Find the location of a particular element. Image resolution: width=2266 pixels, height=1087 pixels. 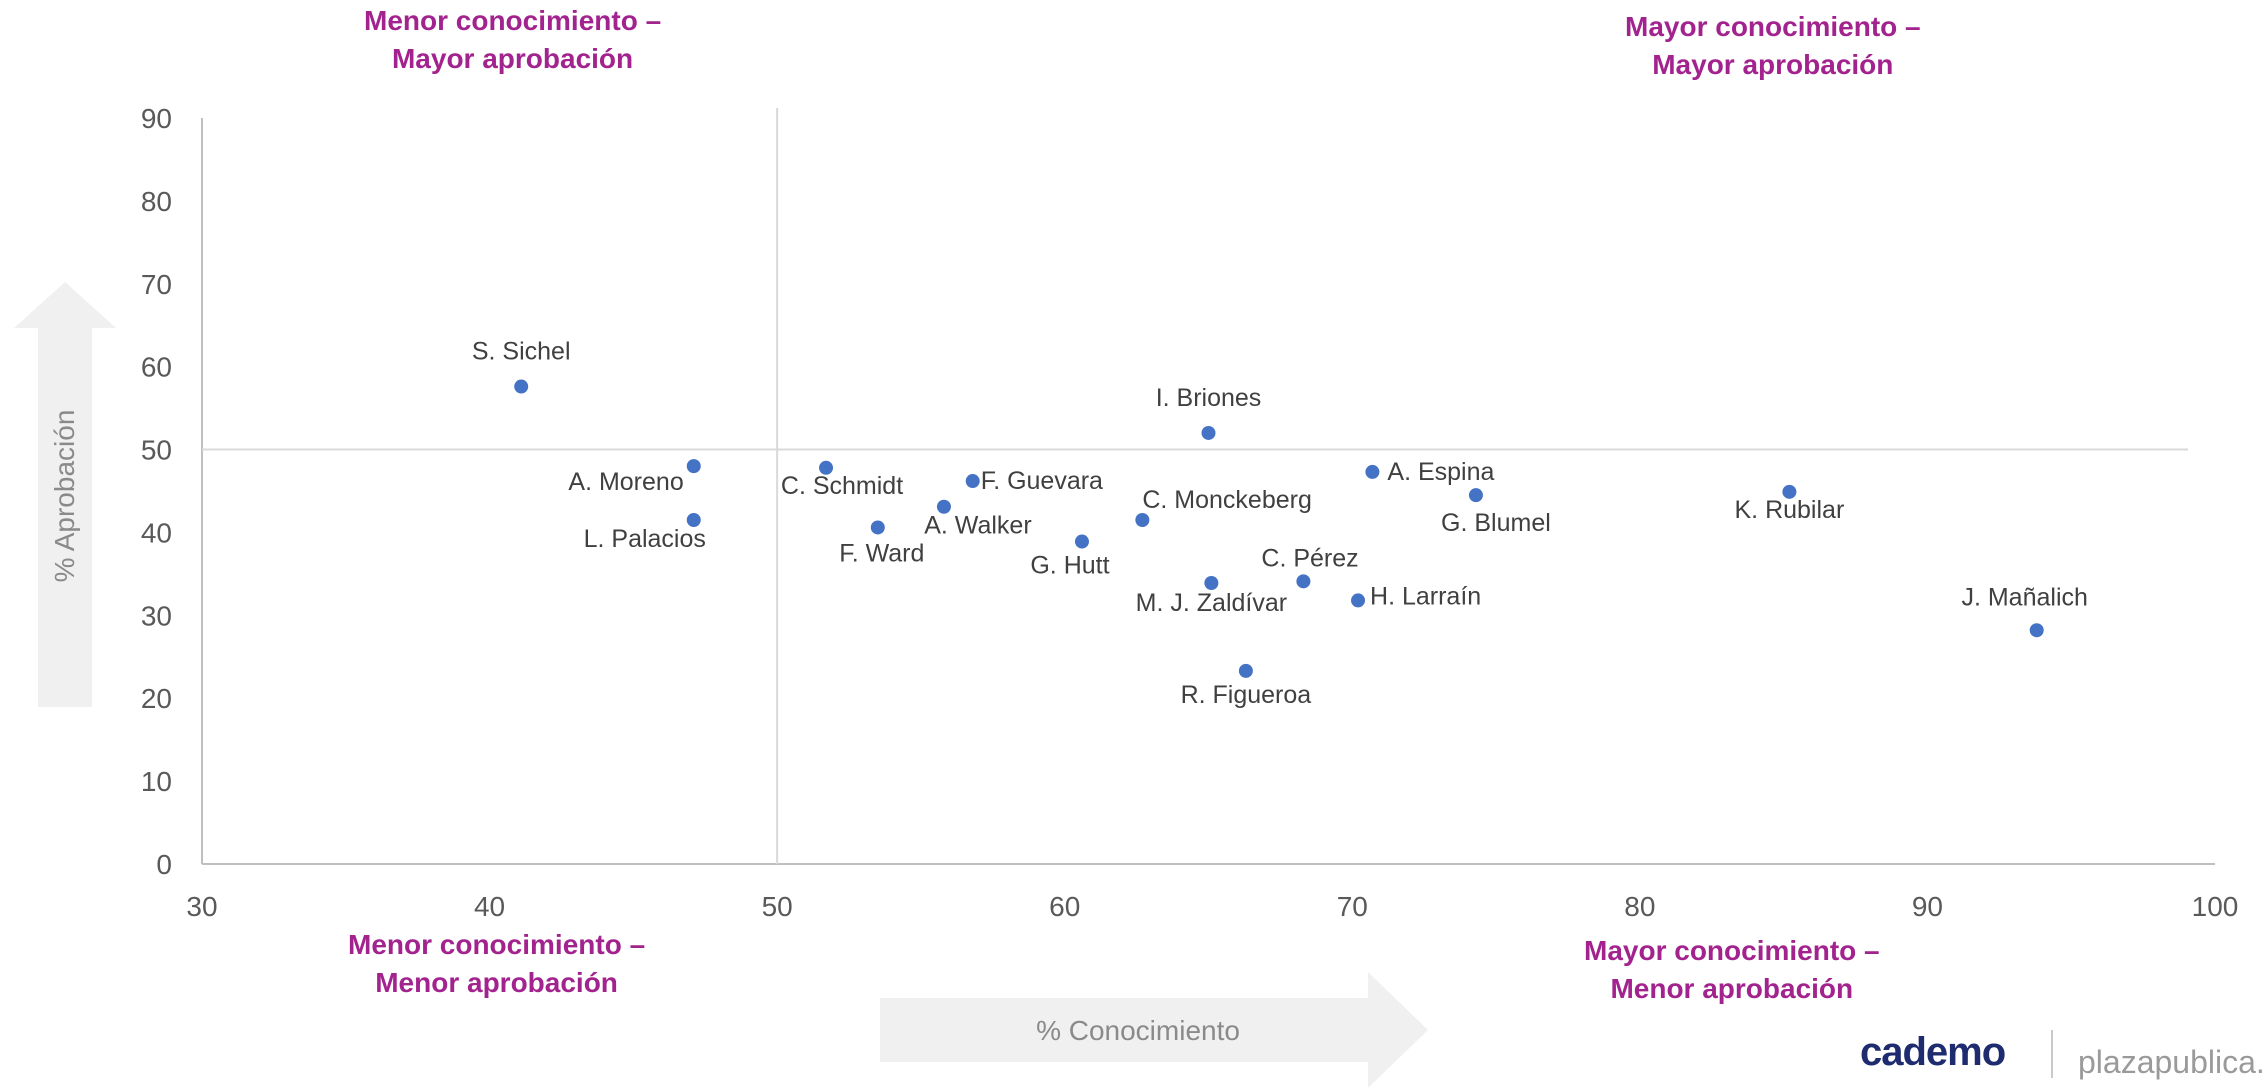

y-tick-label: 60 is located at coordinates (156, 367).